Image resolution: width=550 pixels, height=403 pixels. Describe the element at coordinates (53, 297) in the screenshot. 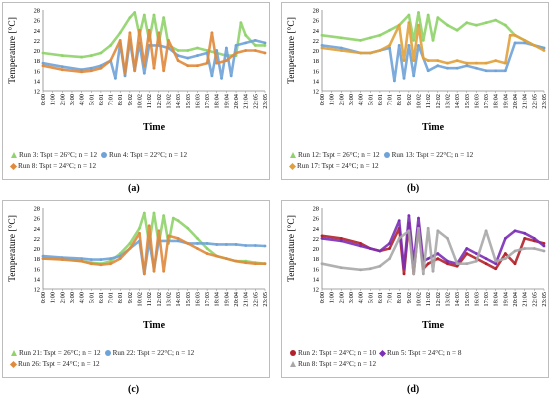

I see `x-tick-label: 1:00` at that location.